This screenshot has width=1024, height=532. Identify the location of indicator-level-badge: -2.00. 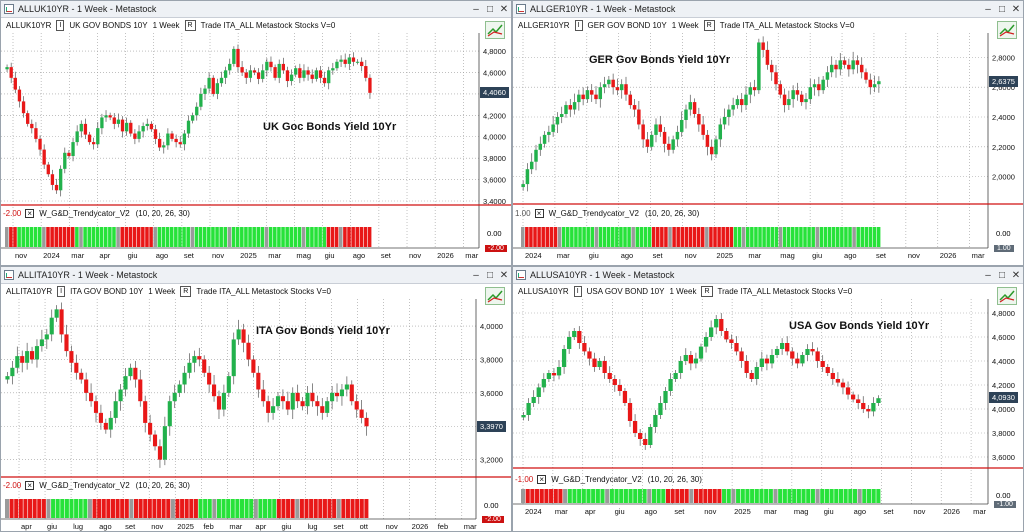
(496, 248).